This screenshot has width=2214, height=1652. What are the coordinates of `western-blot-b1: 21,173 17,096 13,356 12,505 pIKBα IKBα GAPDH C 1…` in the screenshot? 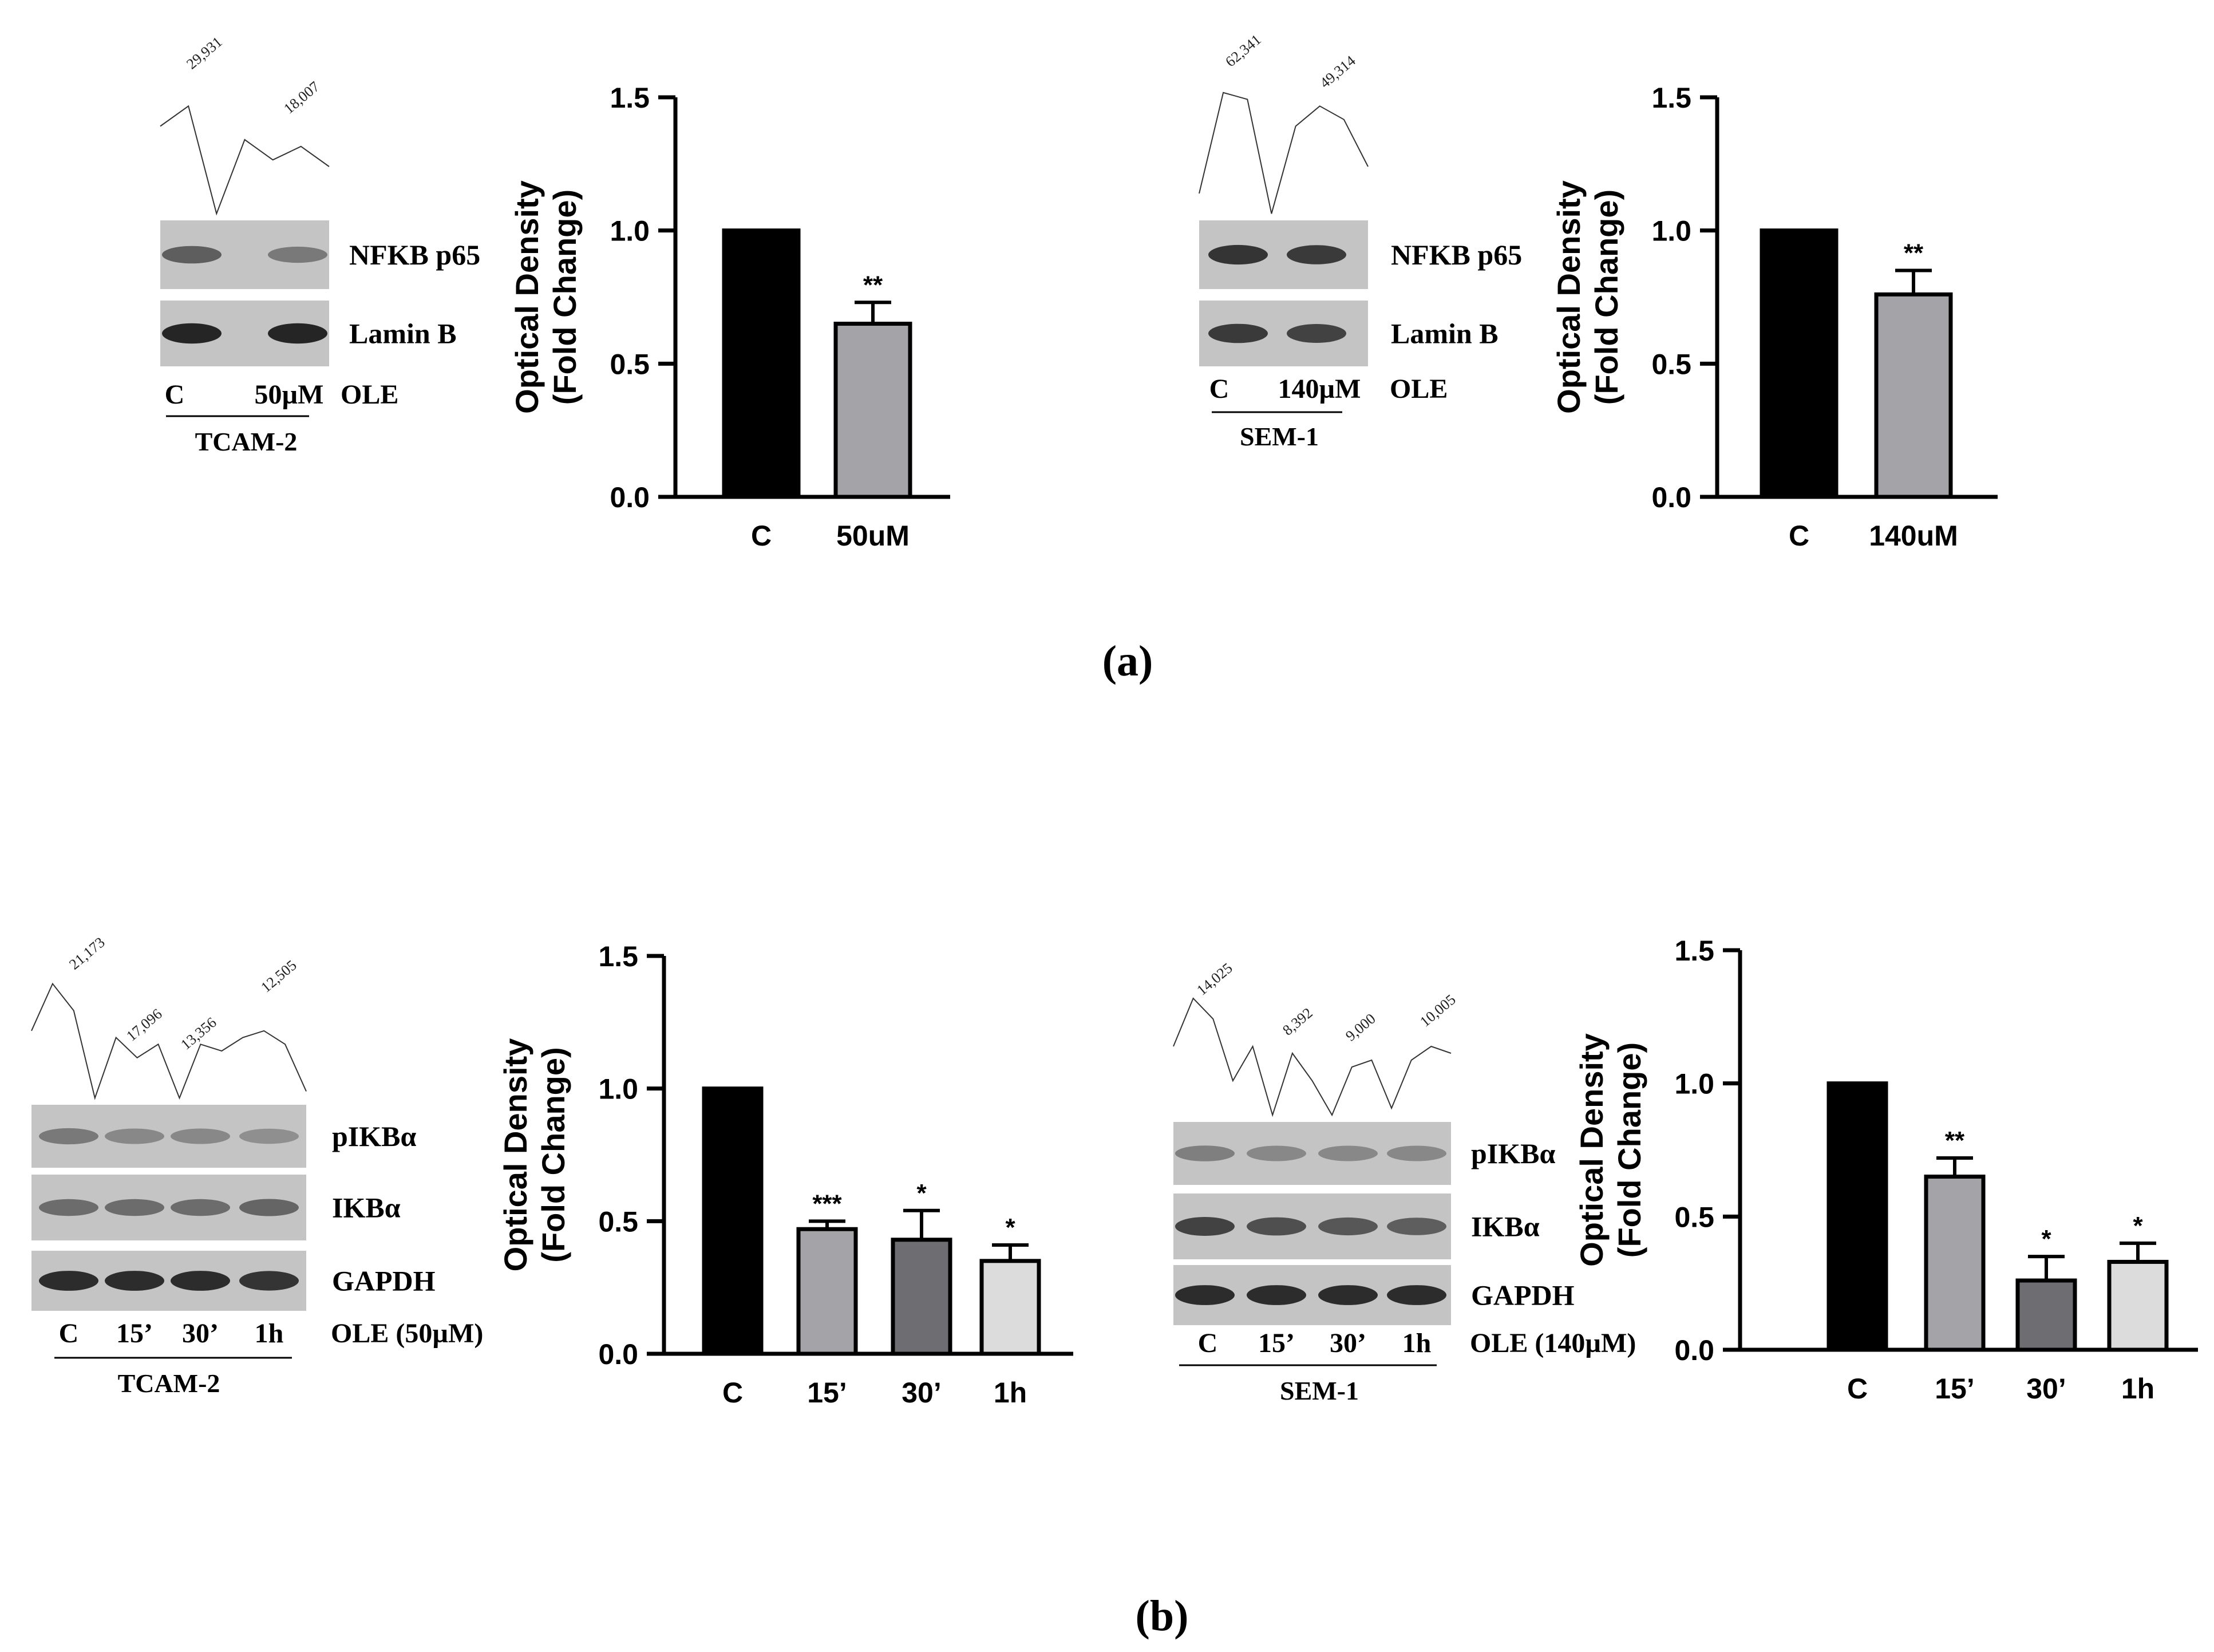 It's located at (257, 1166).